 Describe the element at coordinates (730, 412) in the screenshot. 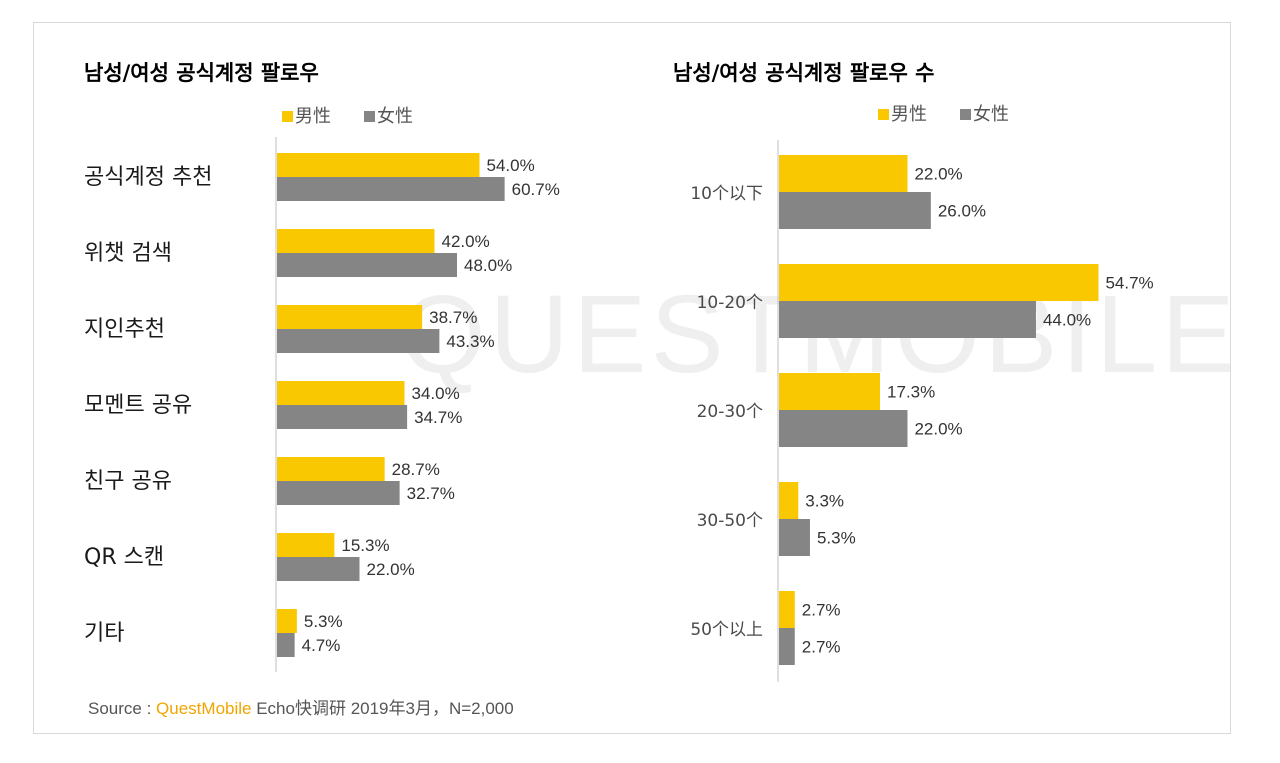

I see `category-label: 20-30个` at that location.